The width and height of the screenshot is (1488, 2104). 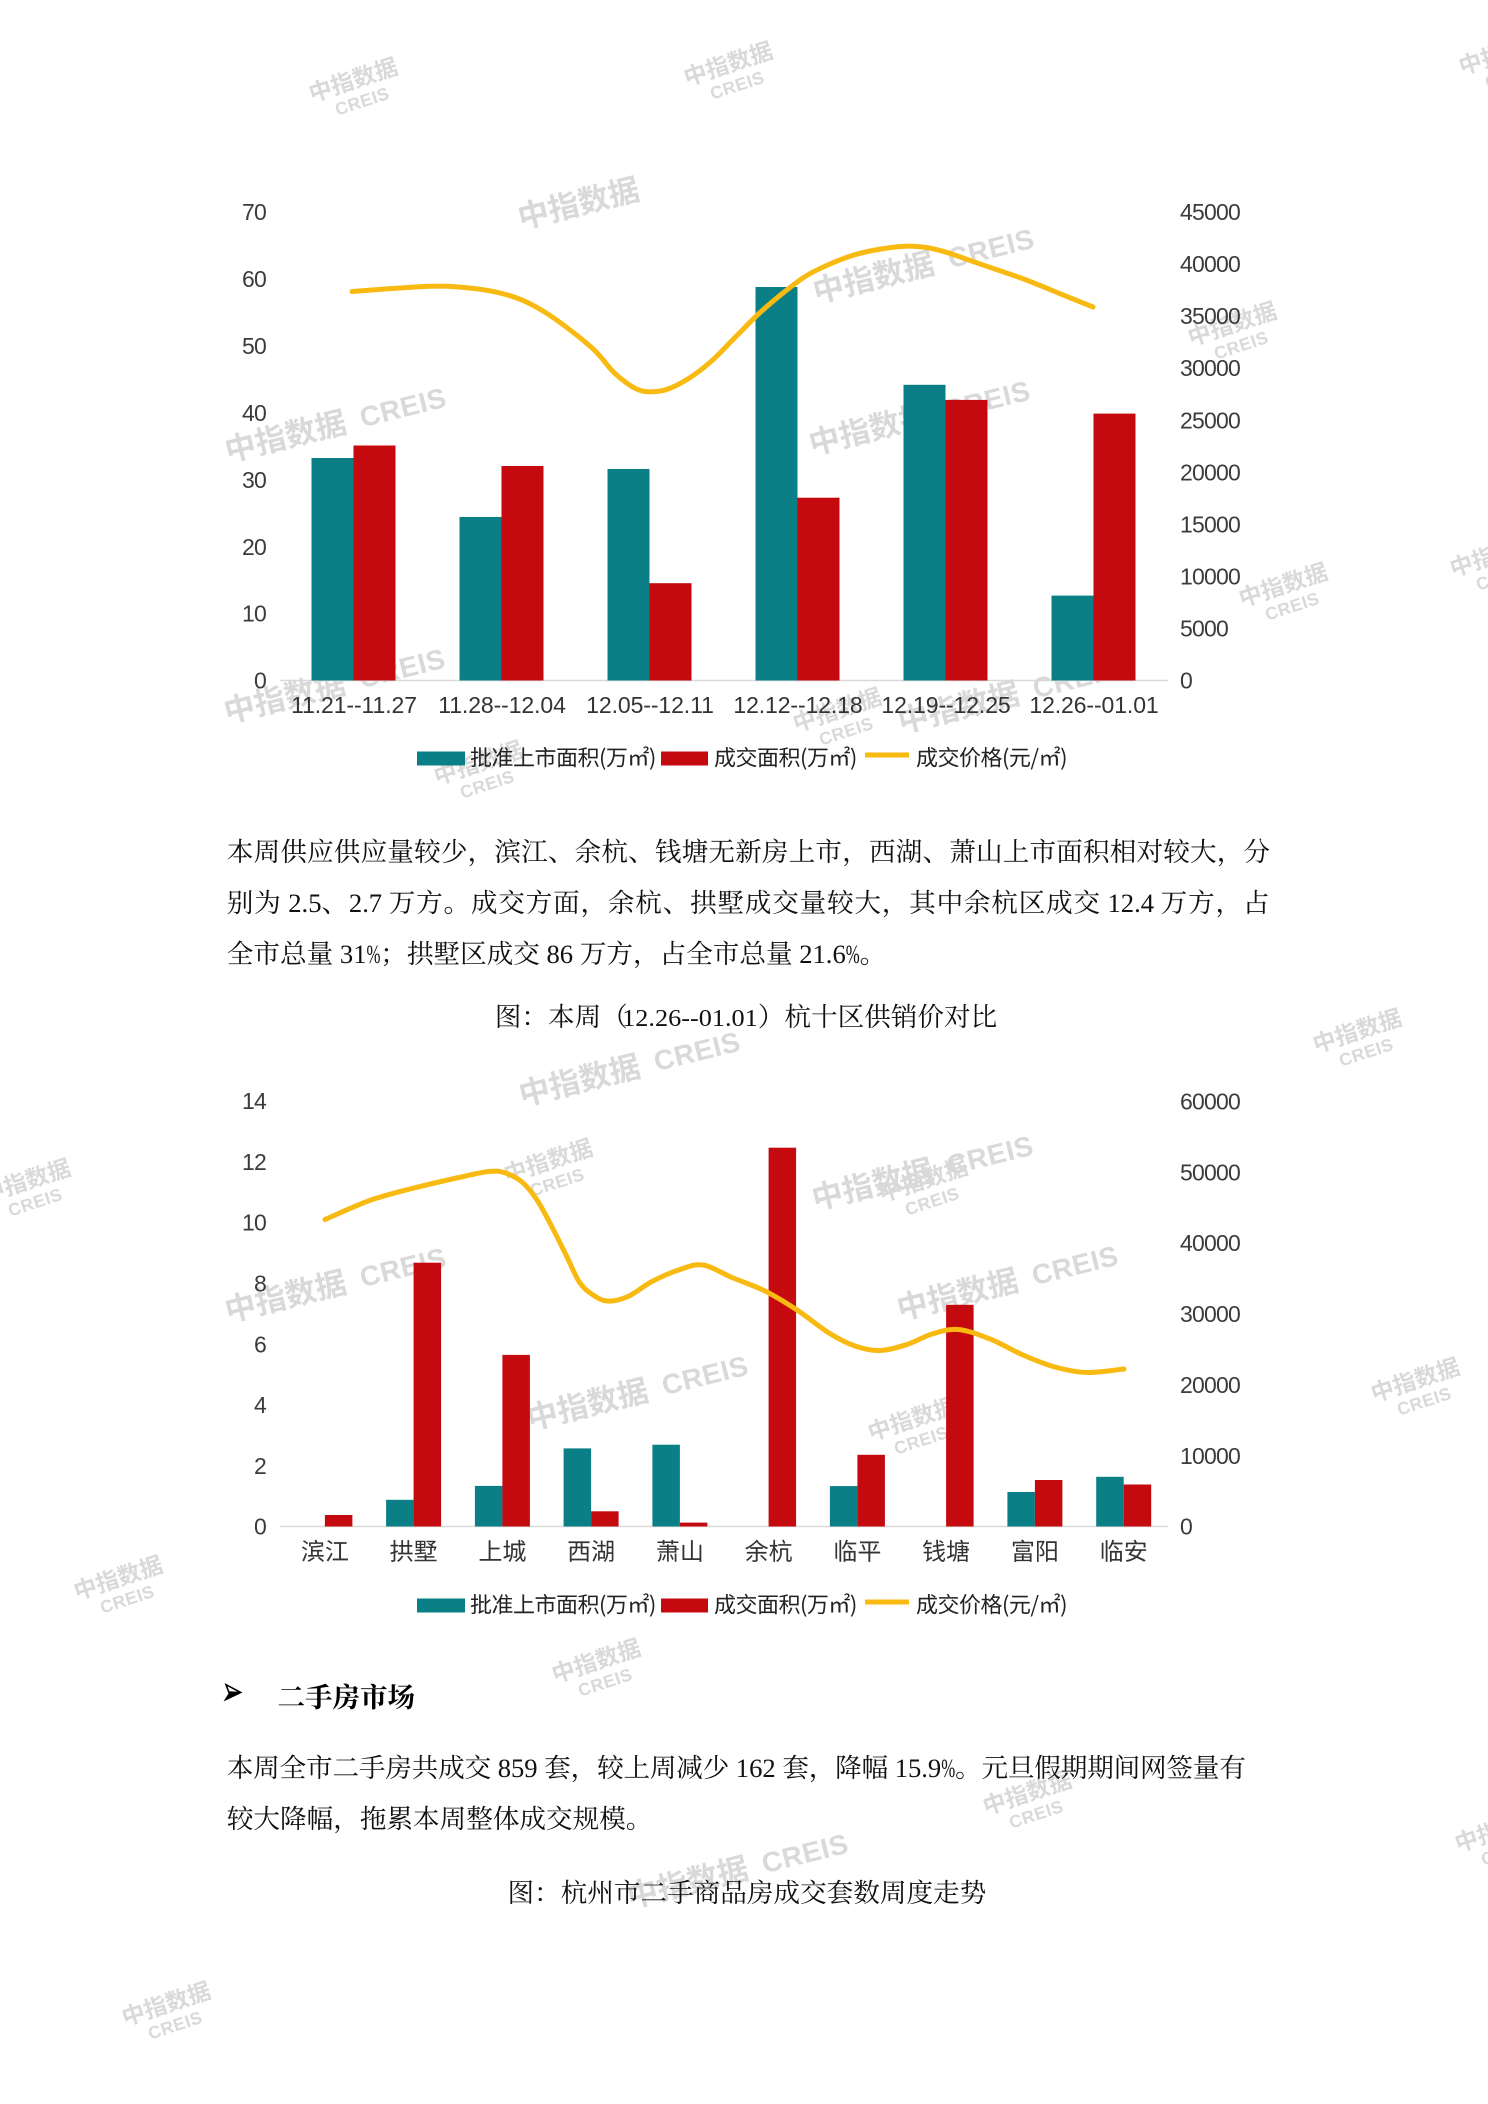 What do you see at coordinates (254, 547) in the screenshot?
I see `svg-text: 20` at bounding box center [254, 547].